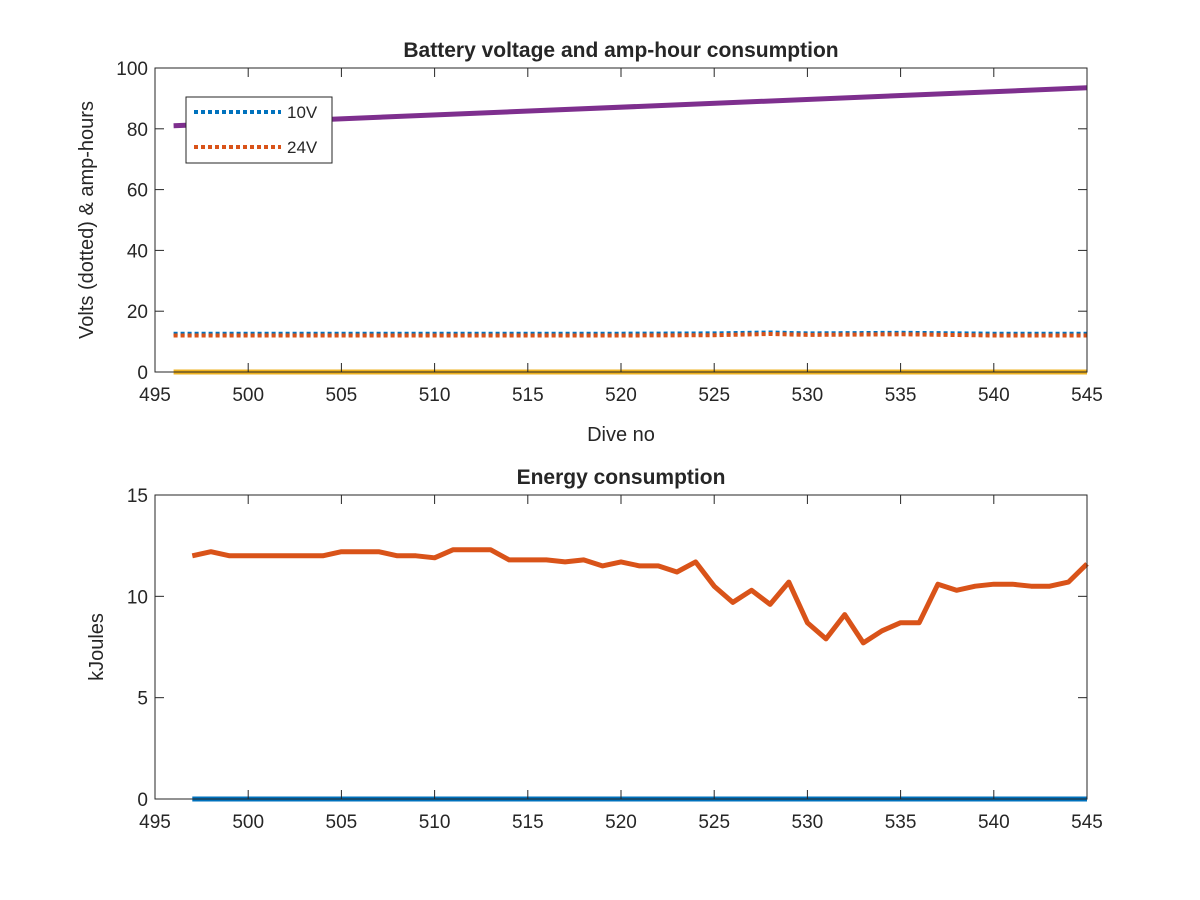 Image resolution: width=1200 pixels, height=900 pixels. I want to click on y-tick-label: 5, so click(142, 699).